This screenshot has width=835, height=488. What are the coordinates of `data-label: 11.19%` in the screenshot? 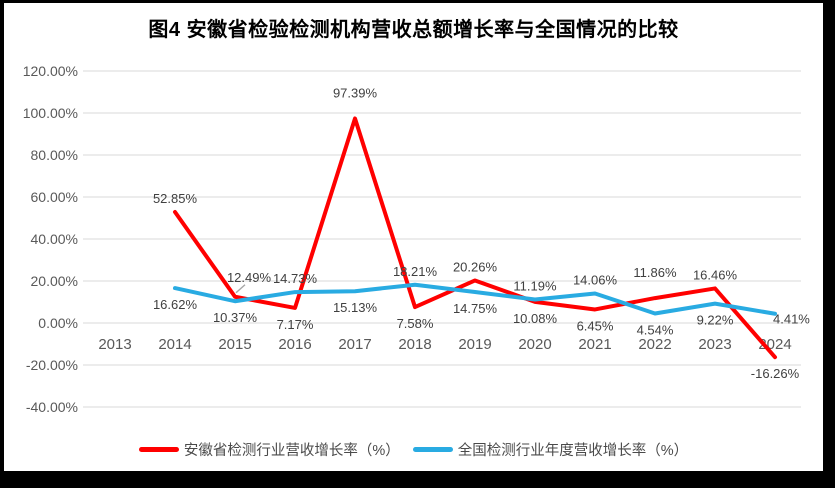 It's located at (535, 286).